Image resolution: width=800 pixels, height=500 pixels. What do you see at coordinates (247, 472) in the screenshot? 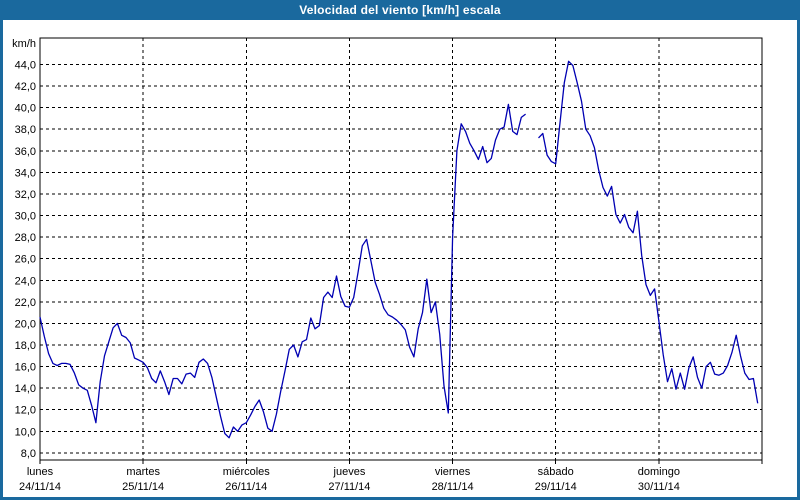
I see `x-tick-day-label: miércoles` at bounding box center [247, 472].